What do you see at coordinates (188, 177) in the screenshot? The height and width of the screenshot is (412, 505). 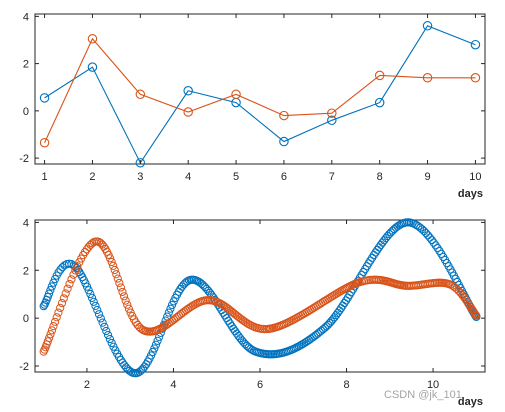 I see `top-x-tick-label: 4` at bounding box center [188, 177].